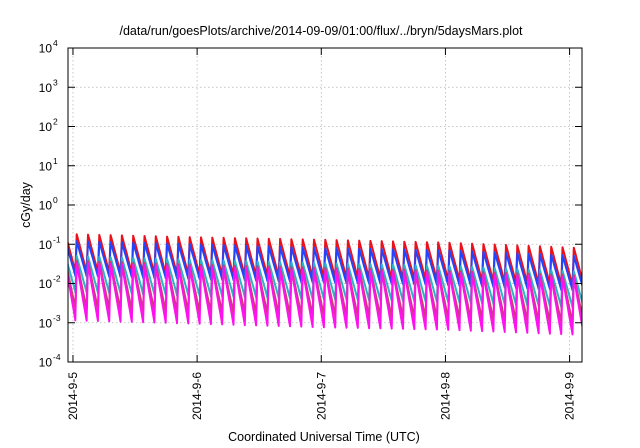 This screenshot has height=448, width=640. What do you see at coordinates (55, 200) in the screenshot?
I see `y-tick-exponent: 0` at bounding box center [55, 200].